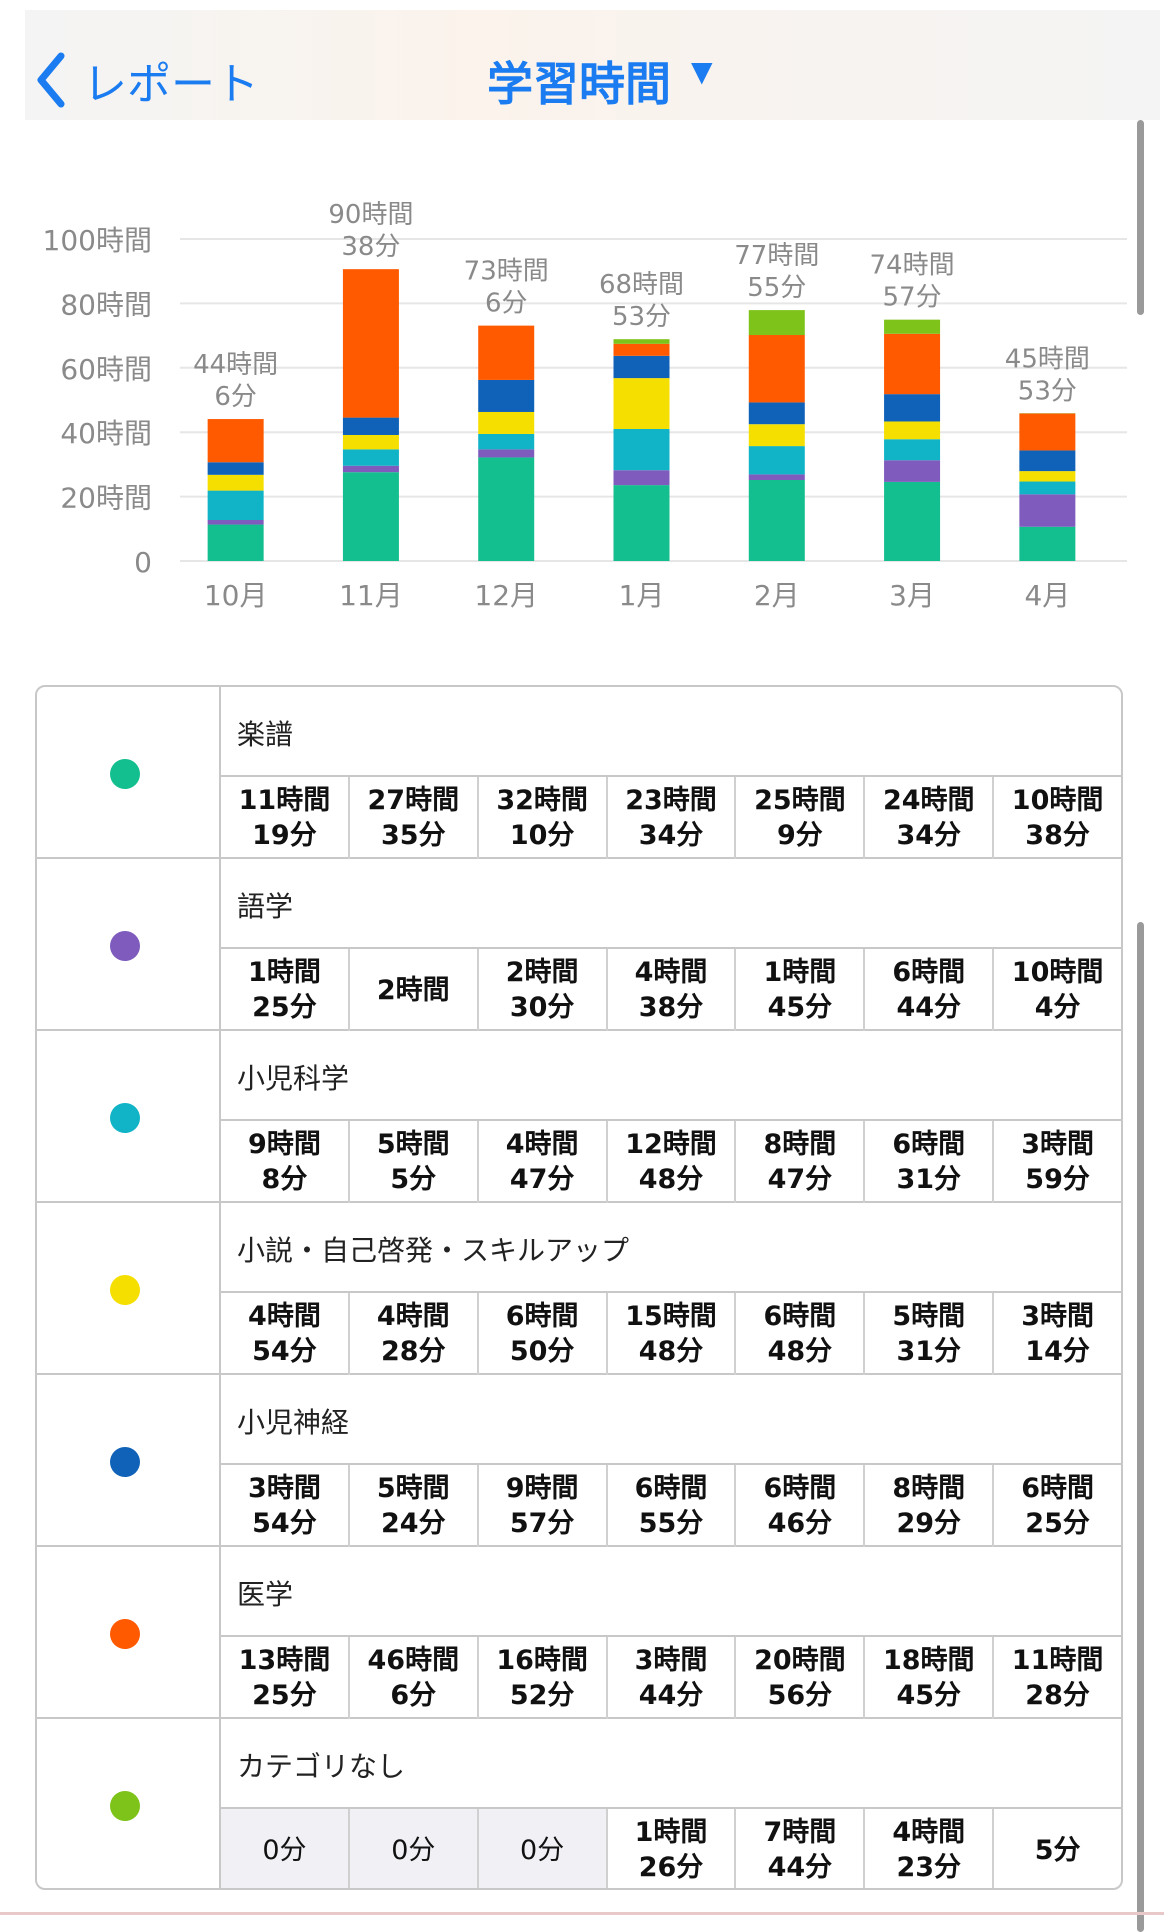 Image resolution: width=1164 pixels, height=1932 pixels. Describe the element at coordinates (285, 1179) in the screenshot. I see `minutes: 8分` at that location.